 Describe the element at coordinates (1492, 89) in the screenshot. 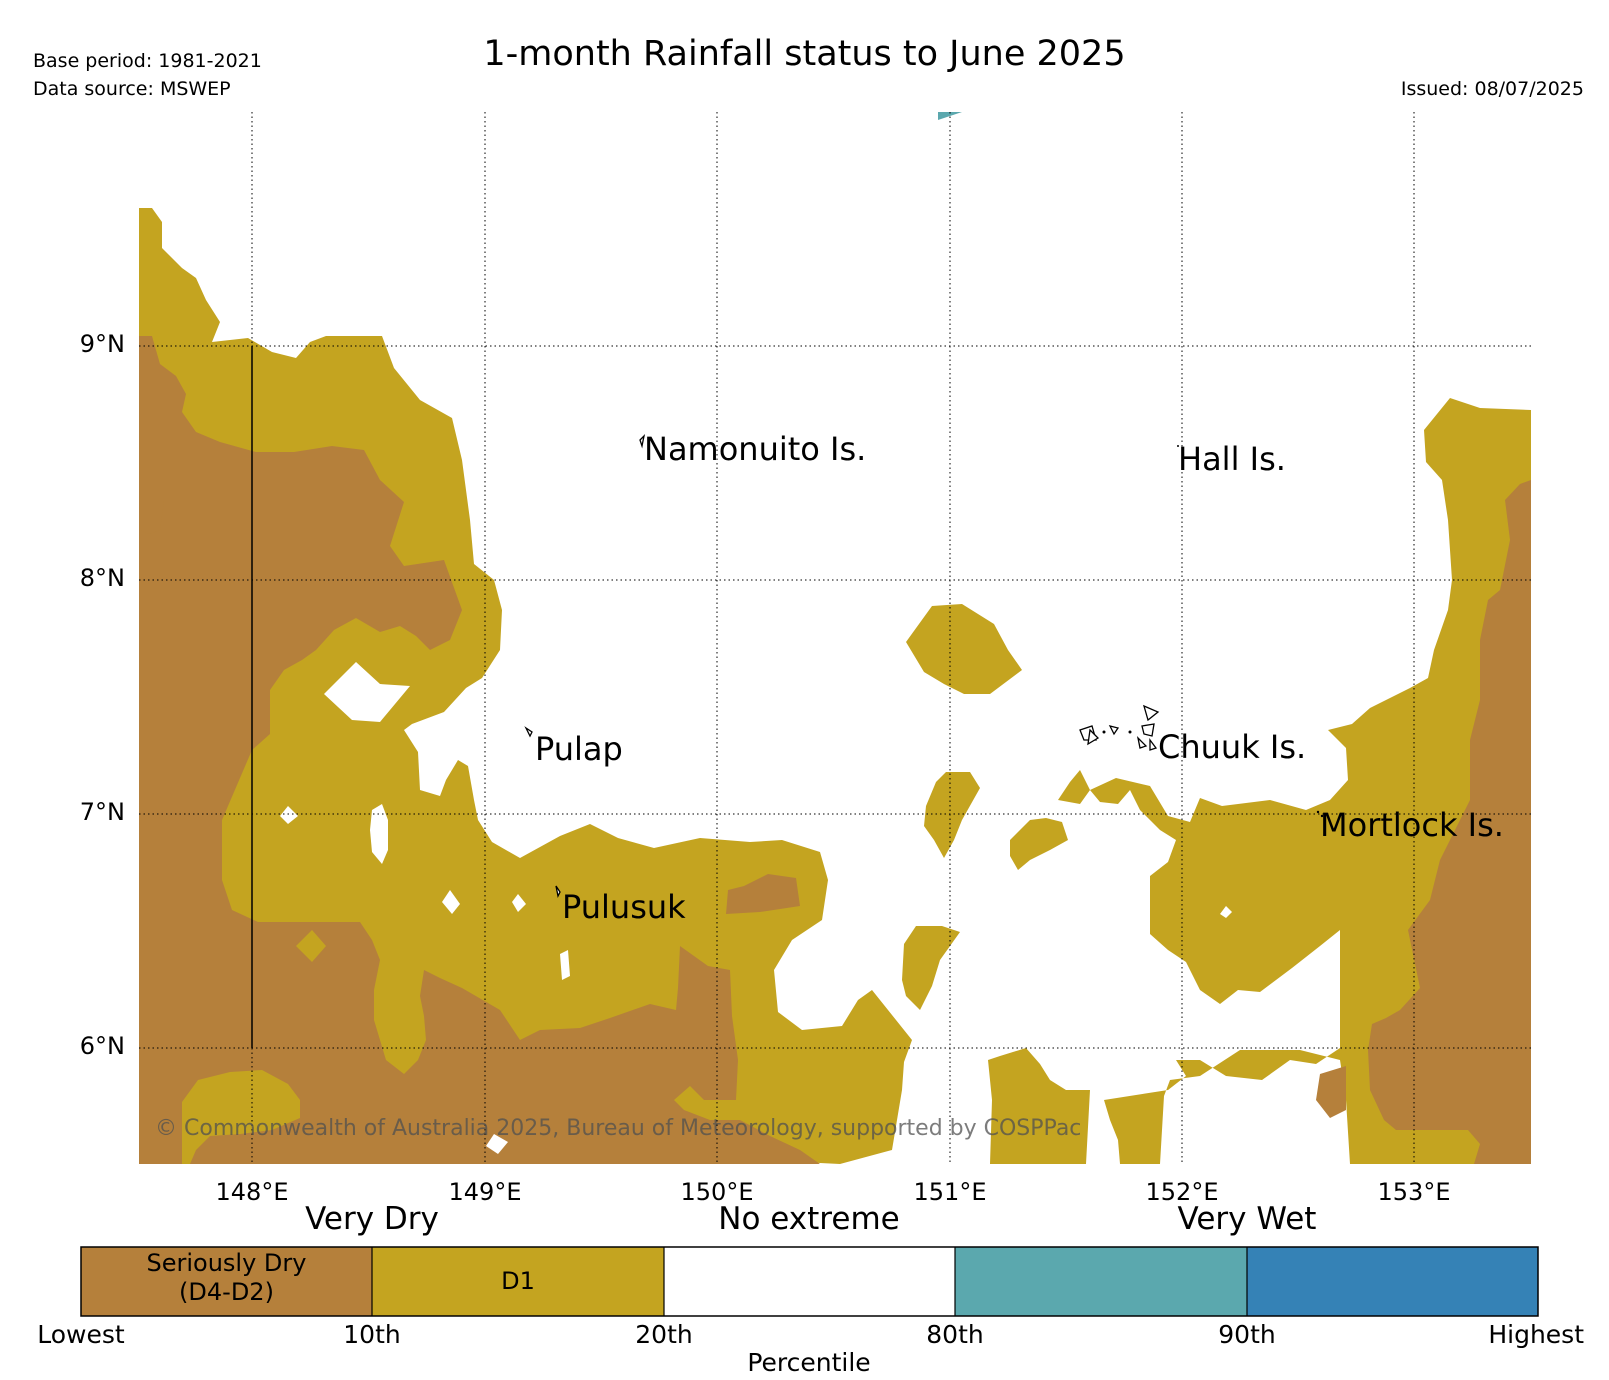

I see `issued-date: Issued: 08/07/2025` at that location.